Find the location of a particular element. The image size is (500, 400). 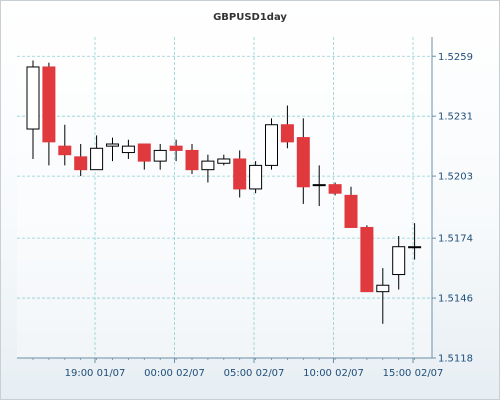

y-tick-label: 1.5118 is located at coordinates (455, 359).